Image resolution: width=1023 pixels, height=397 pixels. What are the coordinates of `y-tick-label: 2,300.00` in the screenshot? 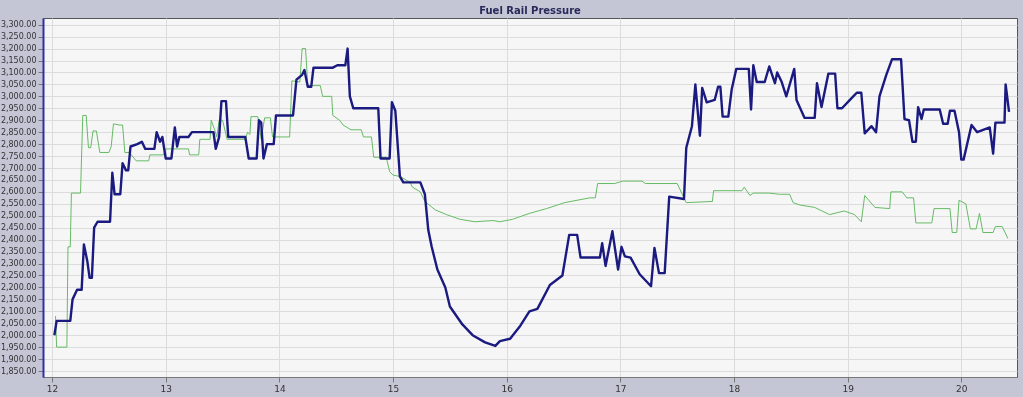 It's located at (18, 264).